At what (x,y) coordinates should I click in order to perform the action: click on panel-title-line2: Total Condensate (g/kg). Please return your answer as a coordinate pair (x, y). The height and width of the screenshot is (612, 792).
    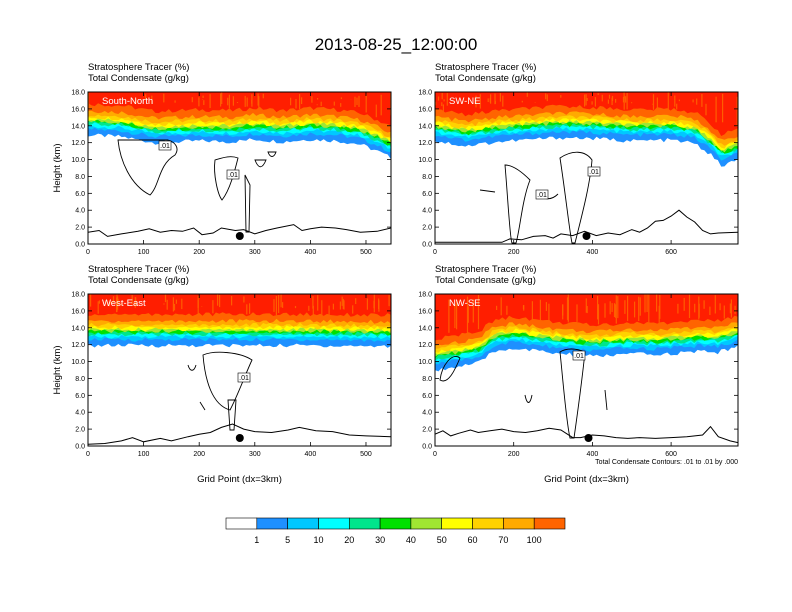
    Looking at the image, I should click on (485, 280).